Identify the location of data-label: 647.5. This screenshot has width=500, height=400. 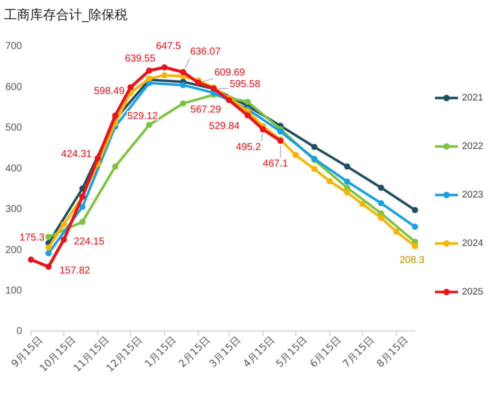
(169, 46).